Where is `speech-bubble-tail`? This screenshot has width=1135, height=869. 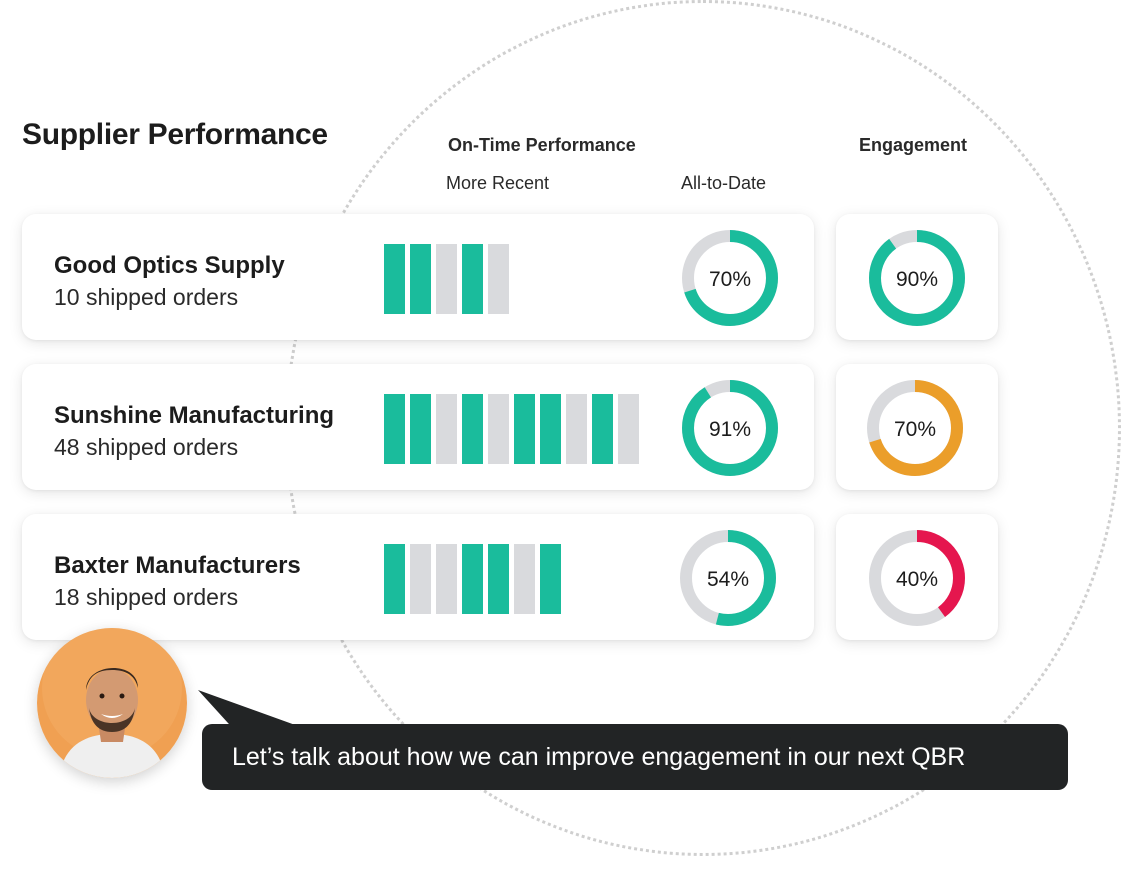 speech-bubble-tail is located at coordinates (248, 712).